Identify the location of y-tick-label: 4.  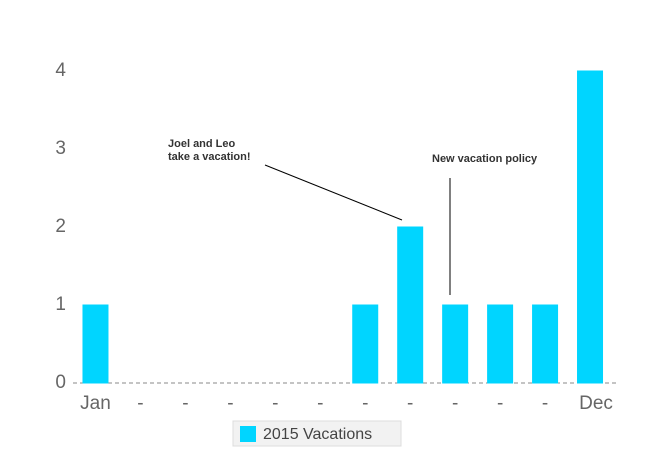
(60, 70).